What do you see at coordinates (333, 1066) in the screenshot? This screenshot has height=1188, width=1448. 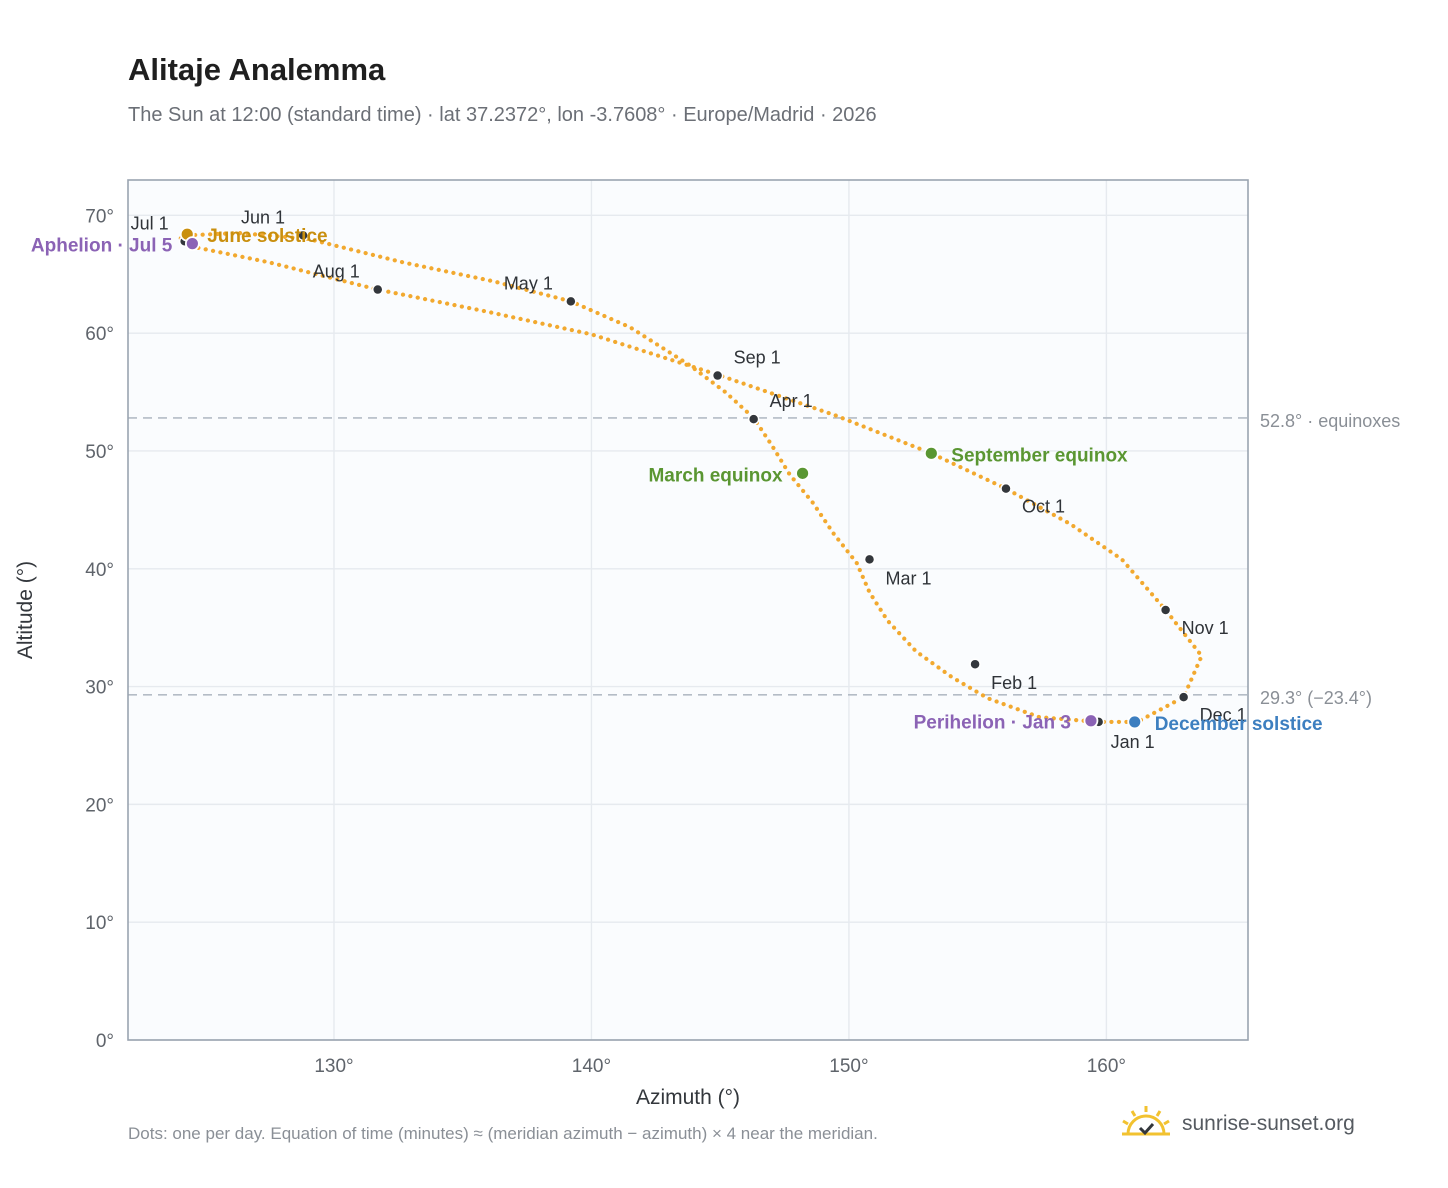 I see `x-tick-label: 130°` at bounding box center [333, 1066].